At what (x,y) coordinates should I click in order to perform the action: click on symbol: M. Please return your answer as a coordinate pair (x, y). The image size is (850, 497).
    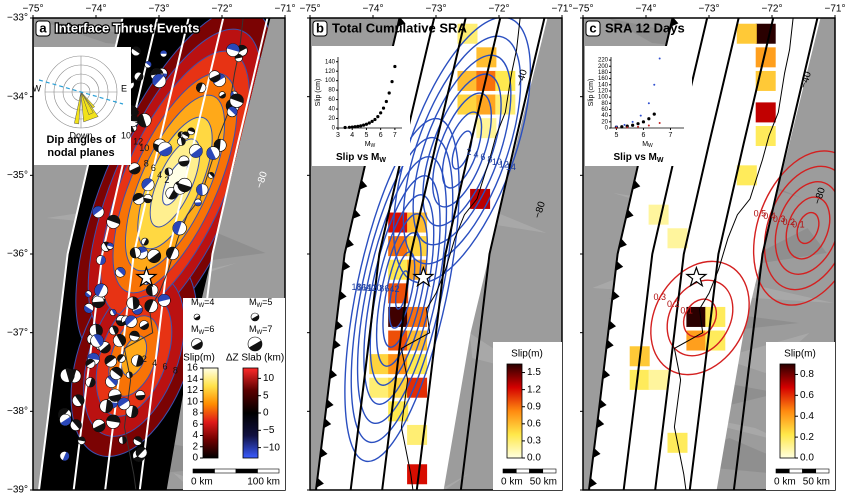
    Looking at the image, I should click on (195, 329).